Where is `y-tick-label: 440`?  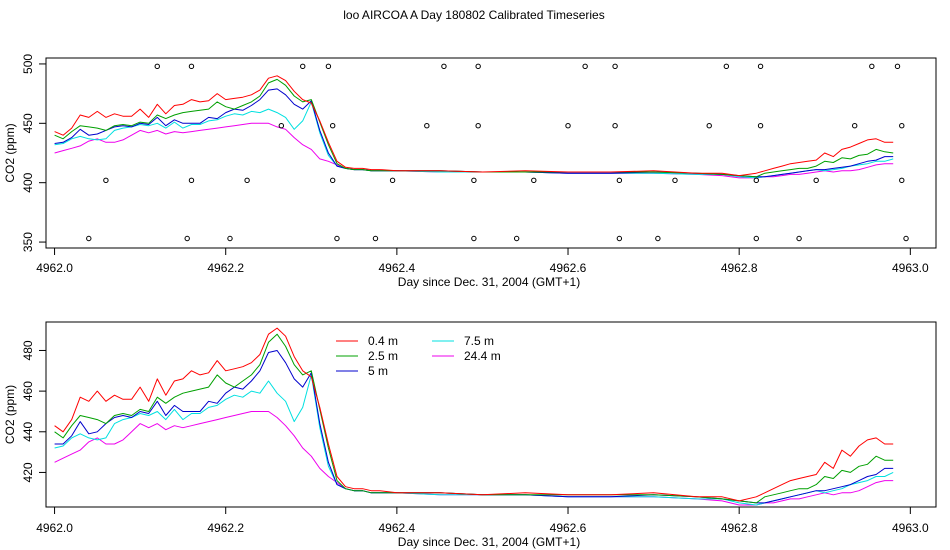 y-tick-label: 440 is located at coordinates (28, 431).